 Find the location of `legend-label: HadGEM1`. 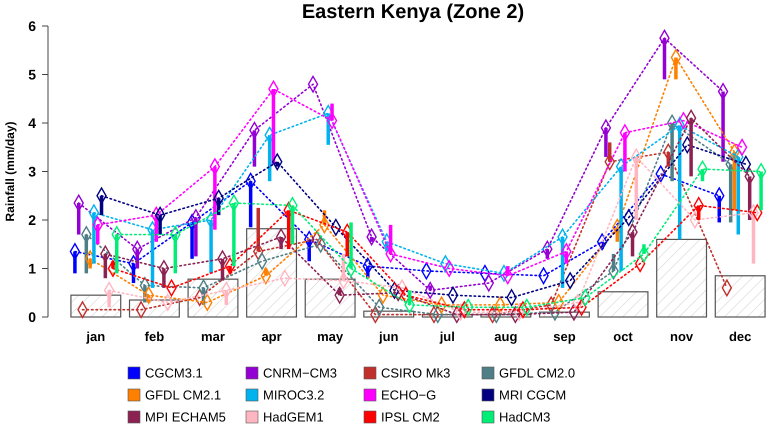

legend-label: HadGEM1 is located at coordinates (293, 417).